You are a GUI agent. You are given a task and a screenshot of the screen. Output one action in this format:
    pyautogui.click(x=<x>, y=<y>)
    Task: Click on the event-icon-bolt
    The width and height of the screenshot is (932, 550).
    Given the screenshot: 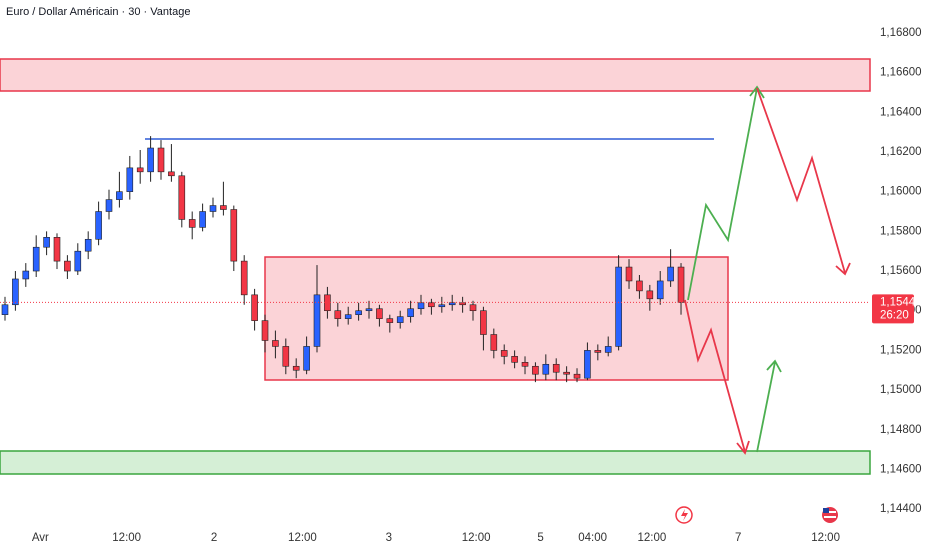 What is the action you would take?
    pyautogui.click(x=684, y=515)
    